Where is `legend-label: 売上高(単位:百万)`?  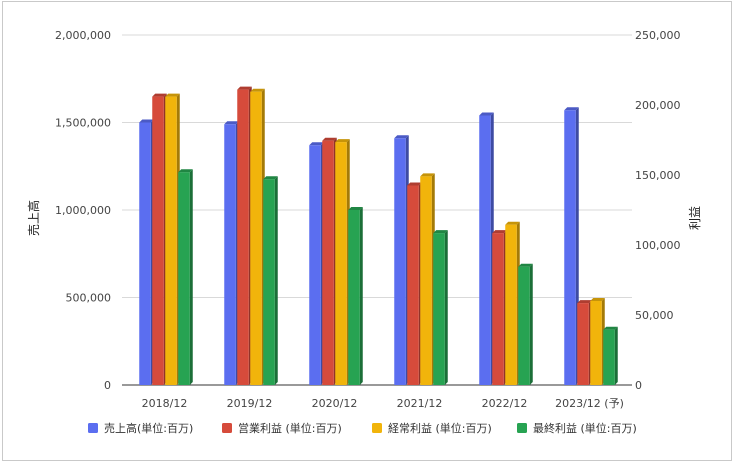
legend-label: 売上高(単位:百万) is located at coordinates (148, 428).